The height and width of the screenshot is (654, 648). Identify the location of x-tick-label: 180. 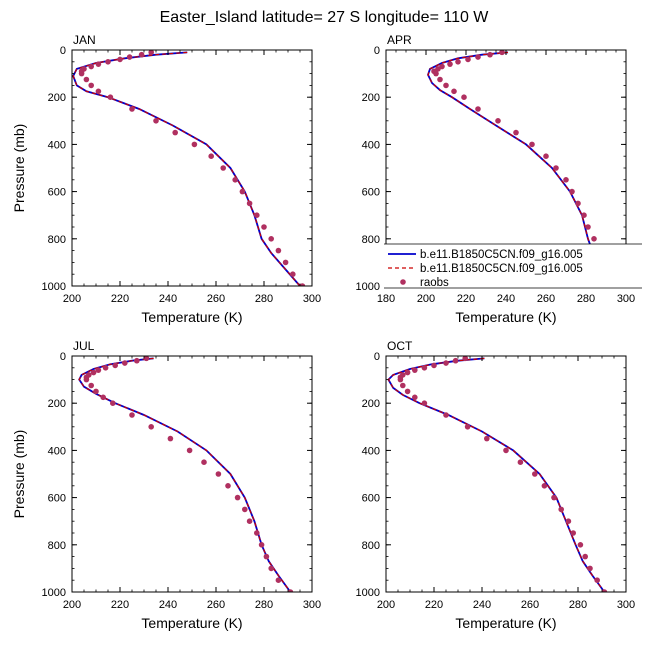
(386, 299).